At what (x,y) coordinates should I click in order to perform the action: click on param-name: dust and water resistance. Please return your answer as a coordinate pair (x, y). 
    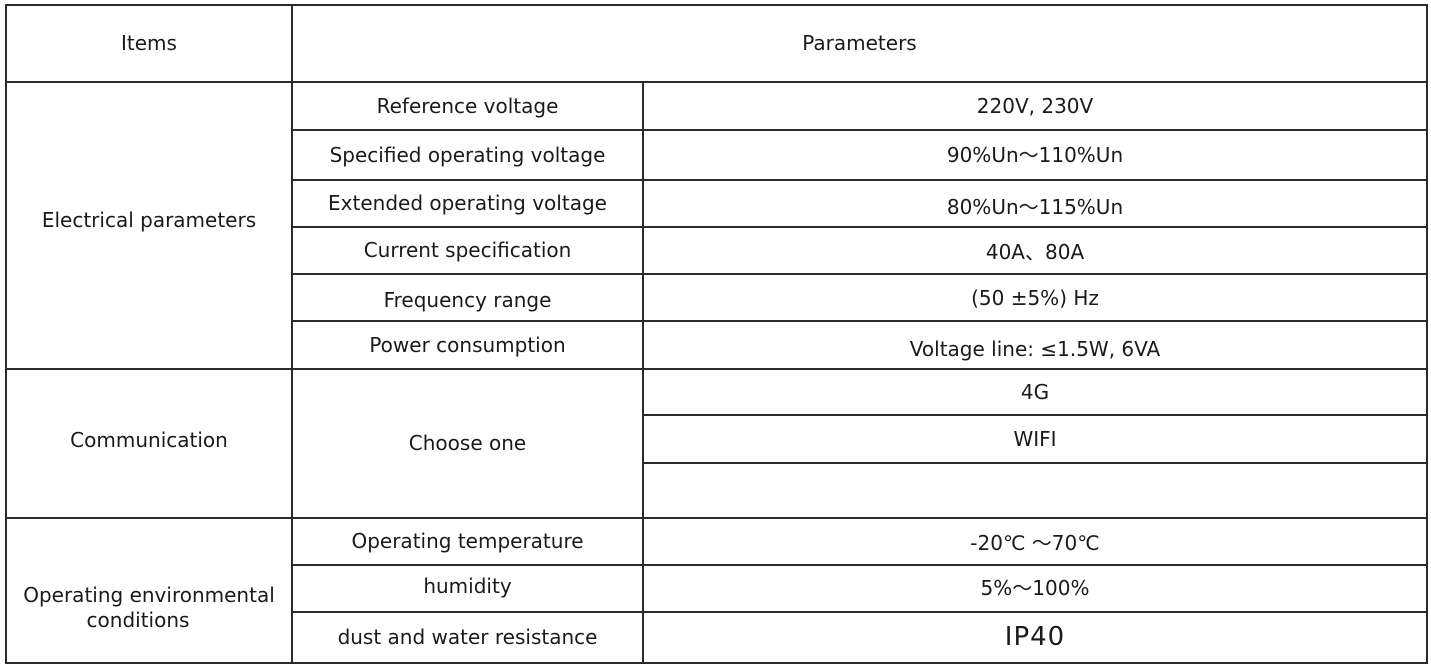
    Looking at the image, I should click on (467, 637).